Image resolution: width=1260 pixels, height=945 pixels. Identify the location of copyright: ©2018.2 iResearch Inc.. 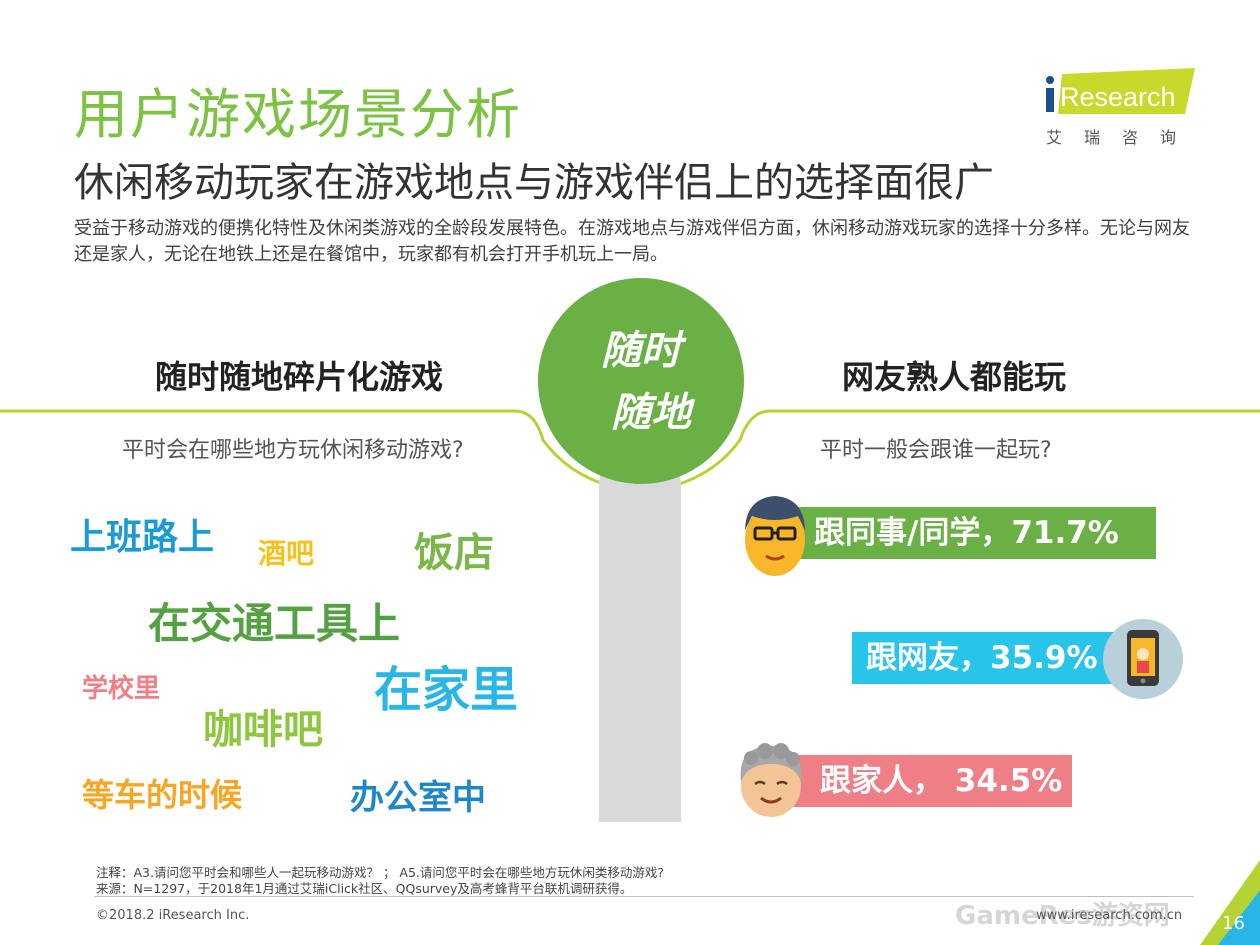
(173, 915).